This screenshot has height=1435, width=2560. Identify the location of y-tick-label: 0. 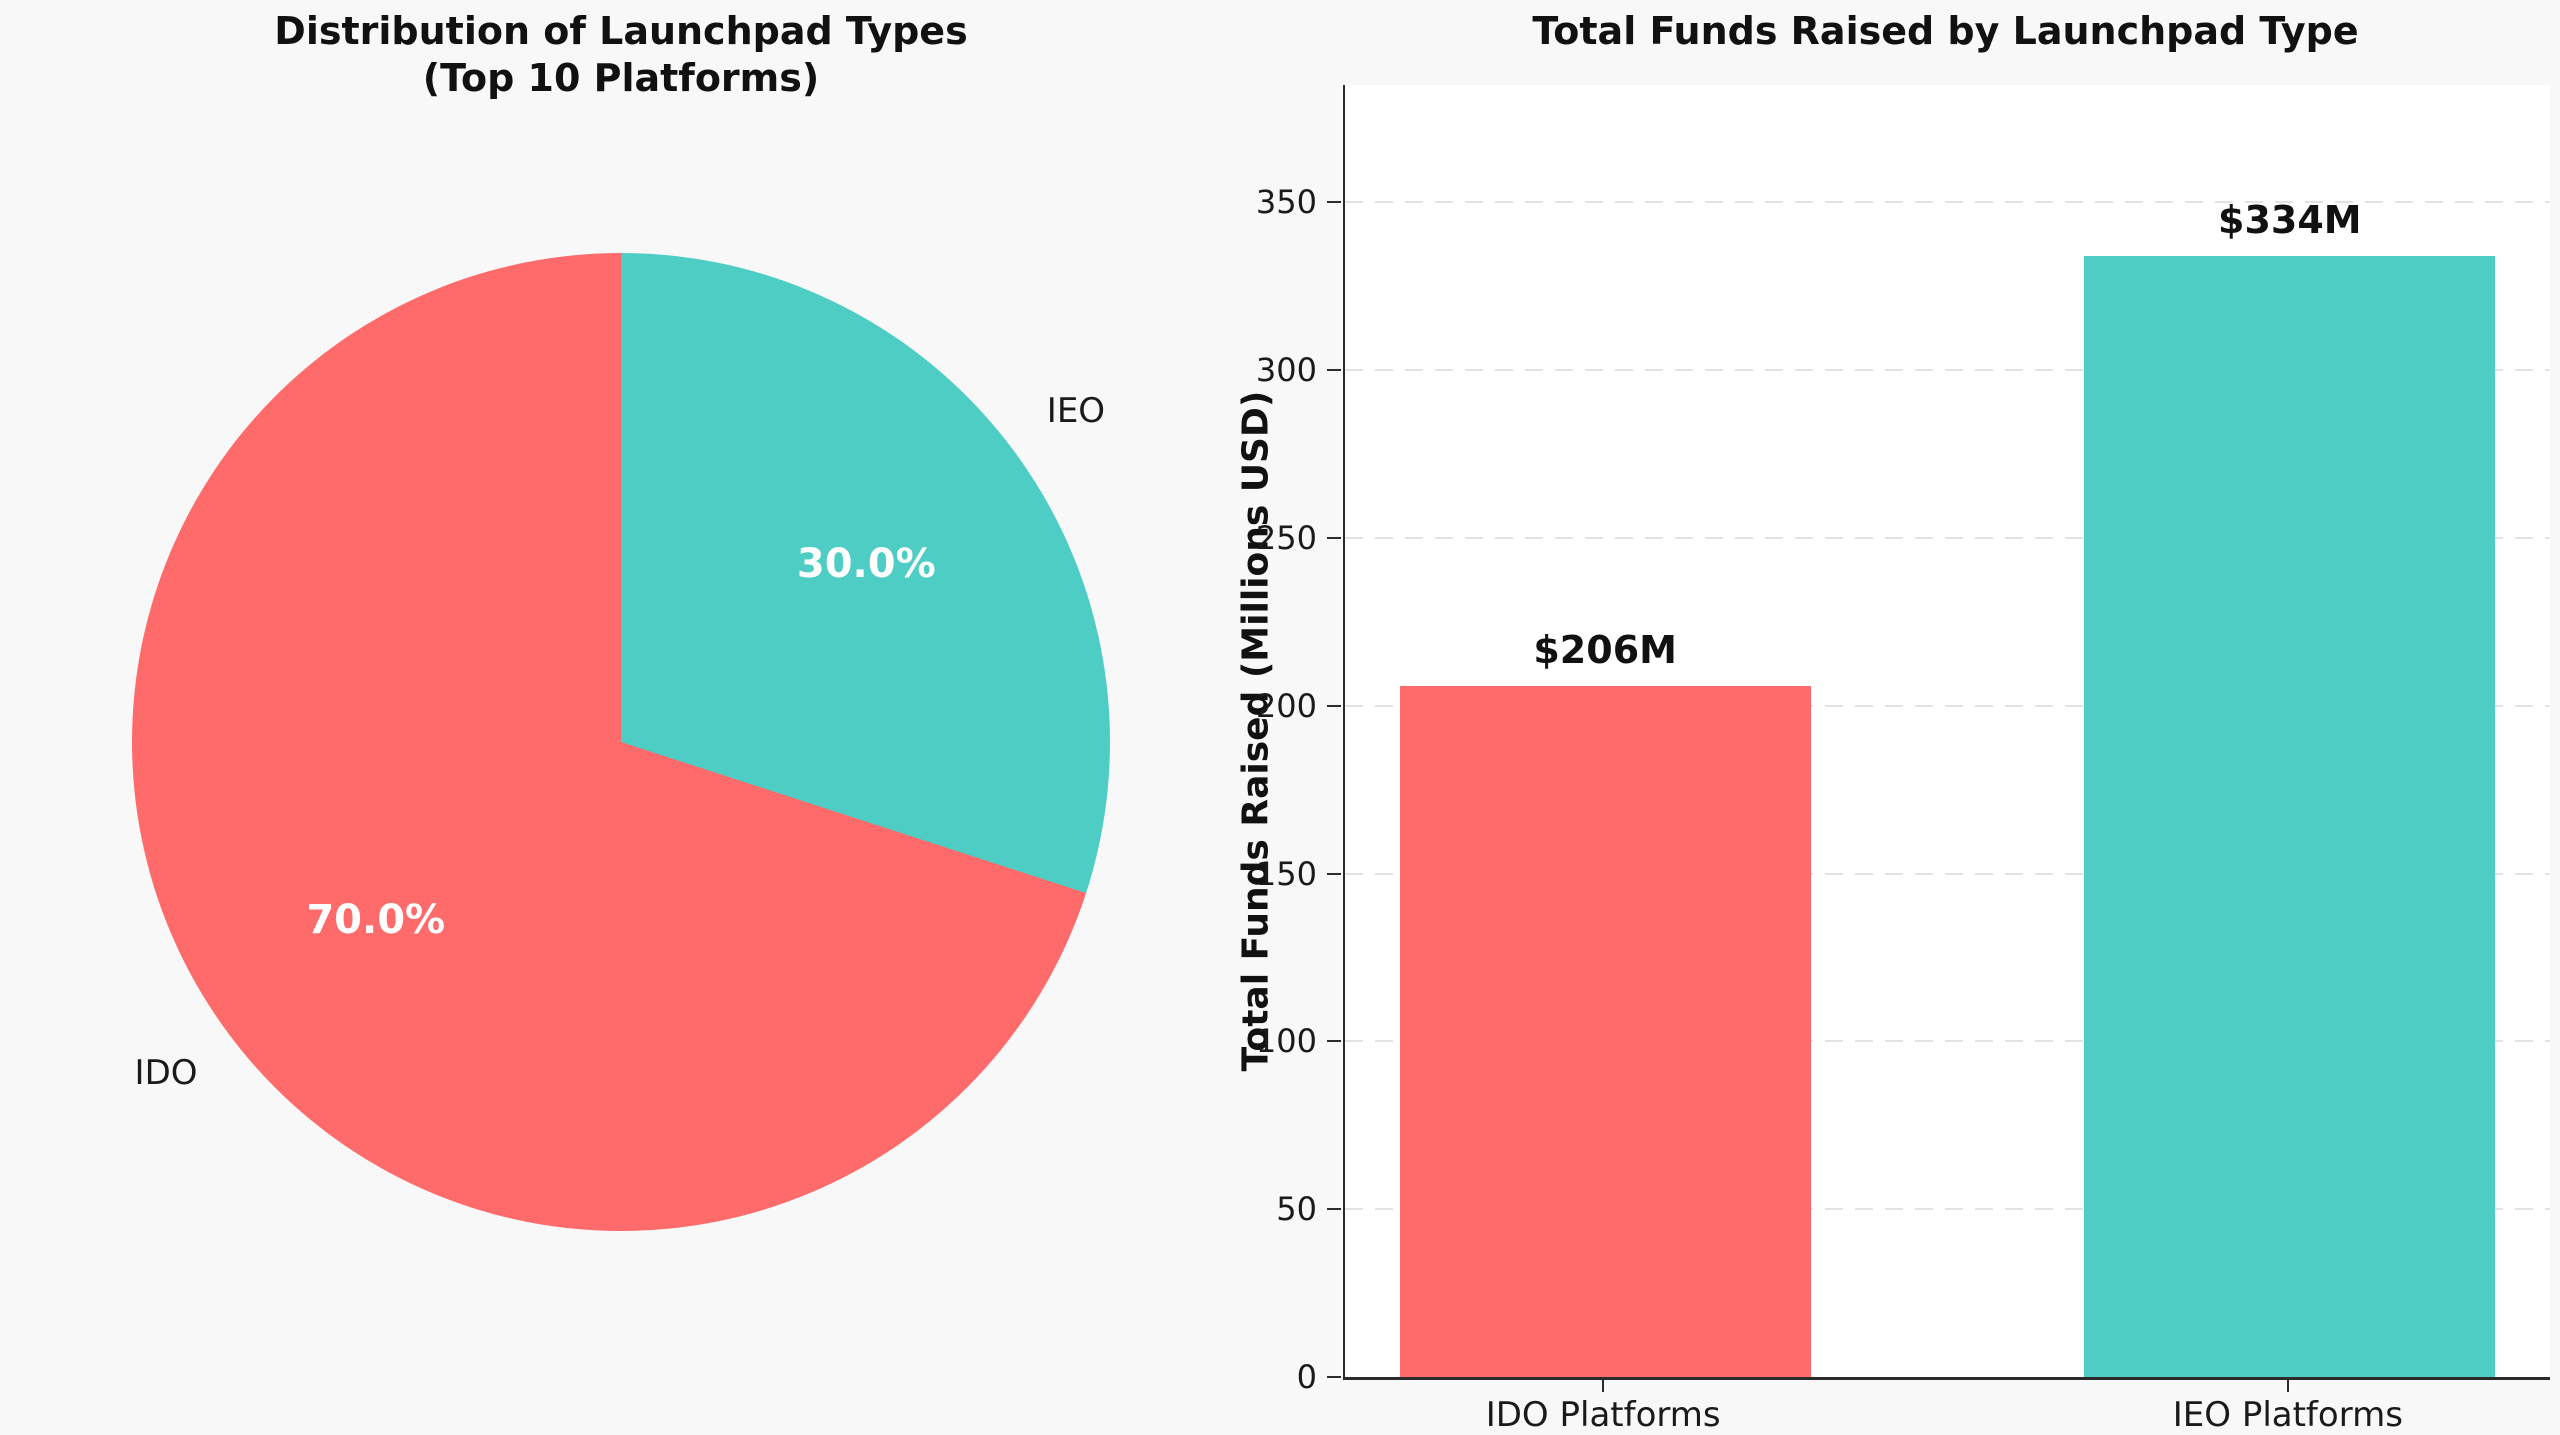
(1306, 1377).